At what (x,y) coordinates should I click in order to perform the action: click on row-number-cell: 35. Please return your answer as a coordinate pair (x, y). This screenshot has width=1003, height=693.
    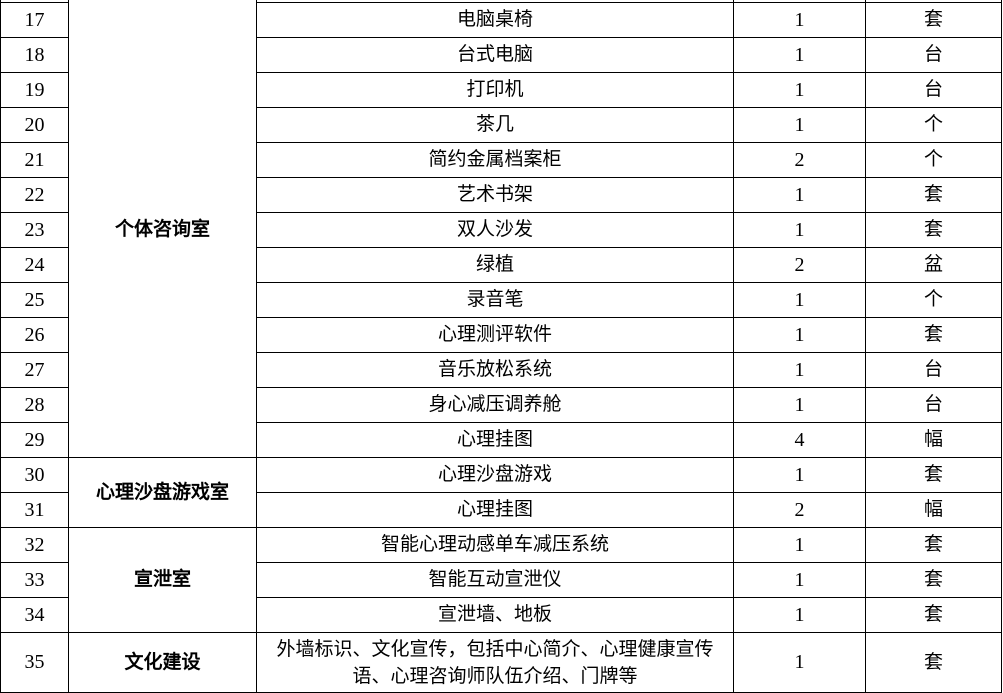
    Looking at the image, I should click on (34, 662).